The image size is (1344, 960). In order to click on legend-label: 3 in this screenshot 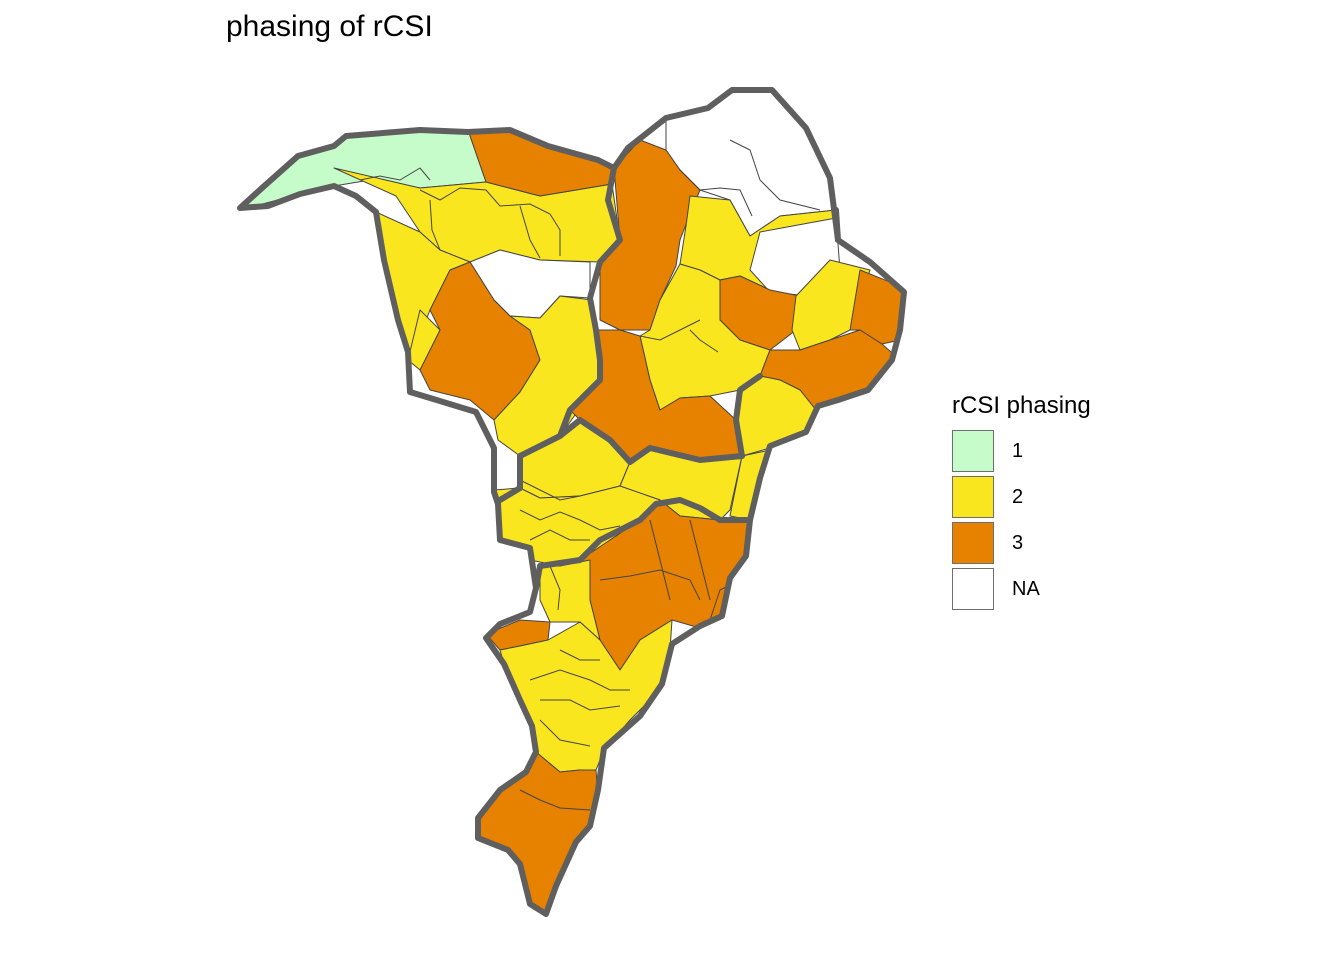, I will do `click(1018, 542)`.